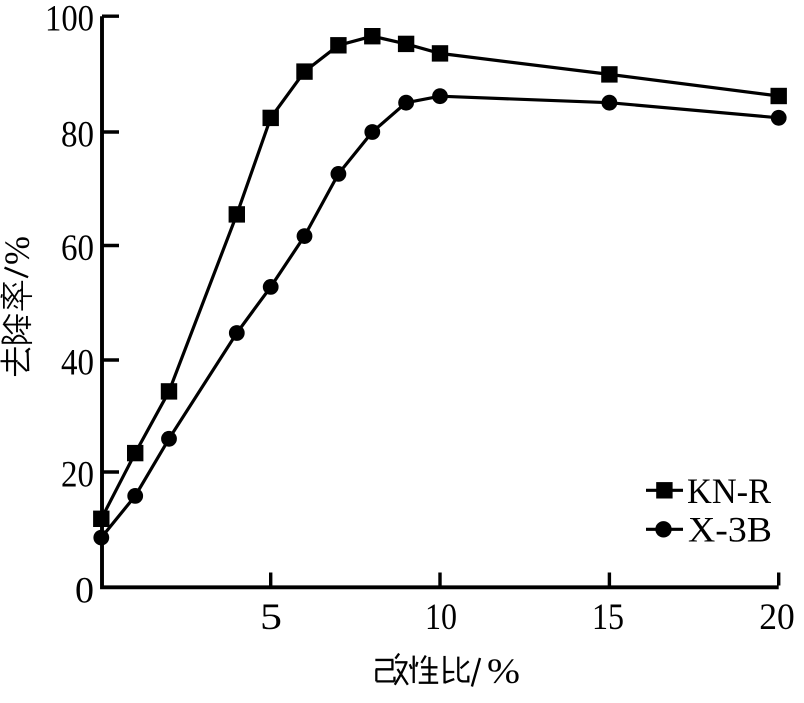 This screenshot has width=804, height=703. Describe the element at coordinates (608, 617) in the screenshot. I see `svg-text: 15` at that location.